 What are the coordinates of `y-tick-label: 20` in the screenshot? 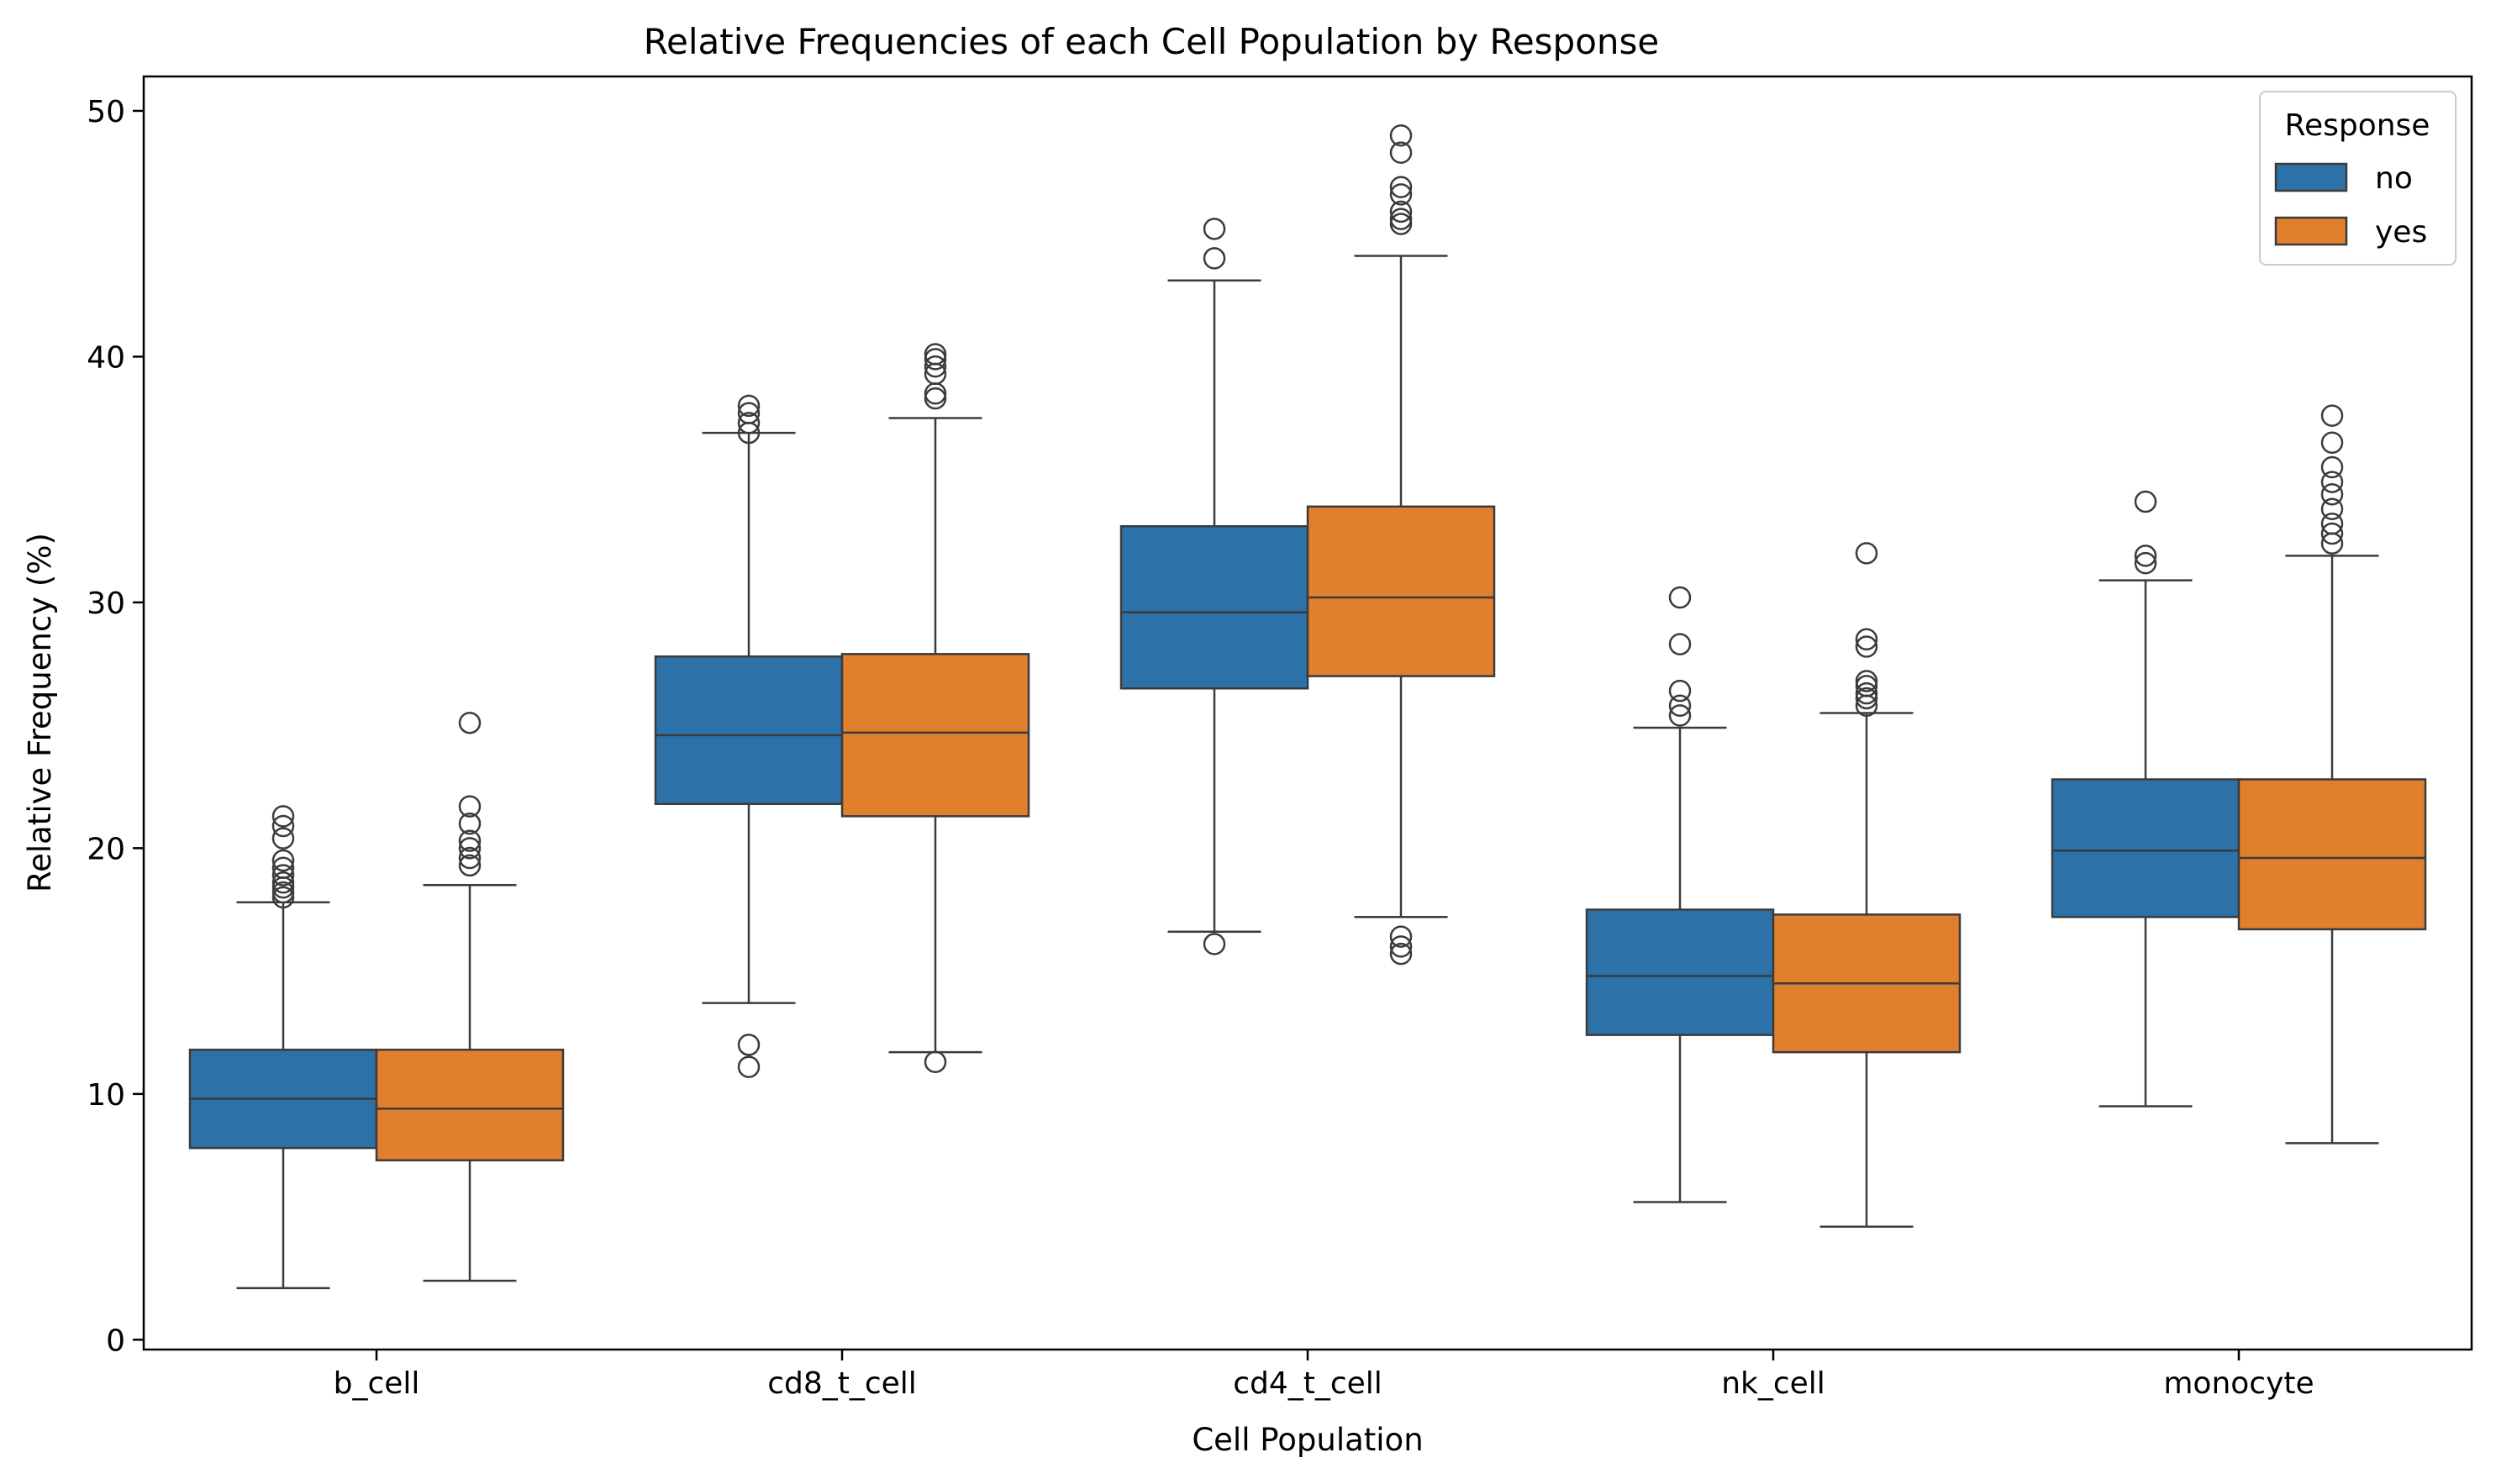 It's located at (106, 849).